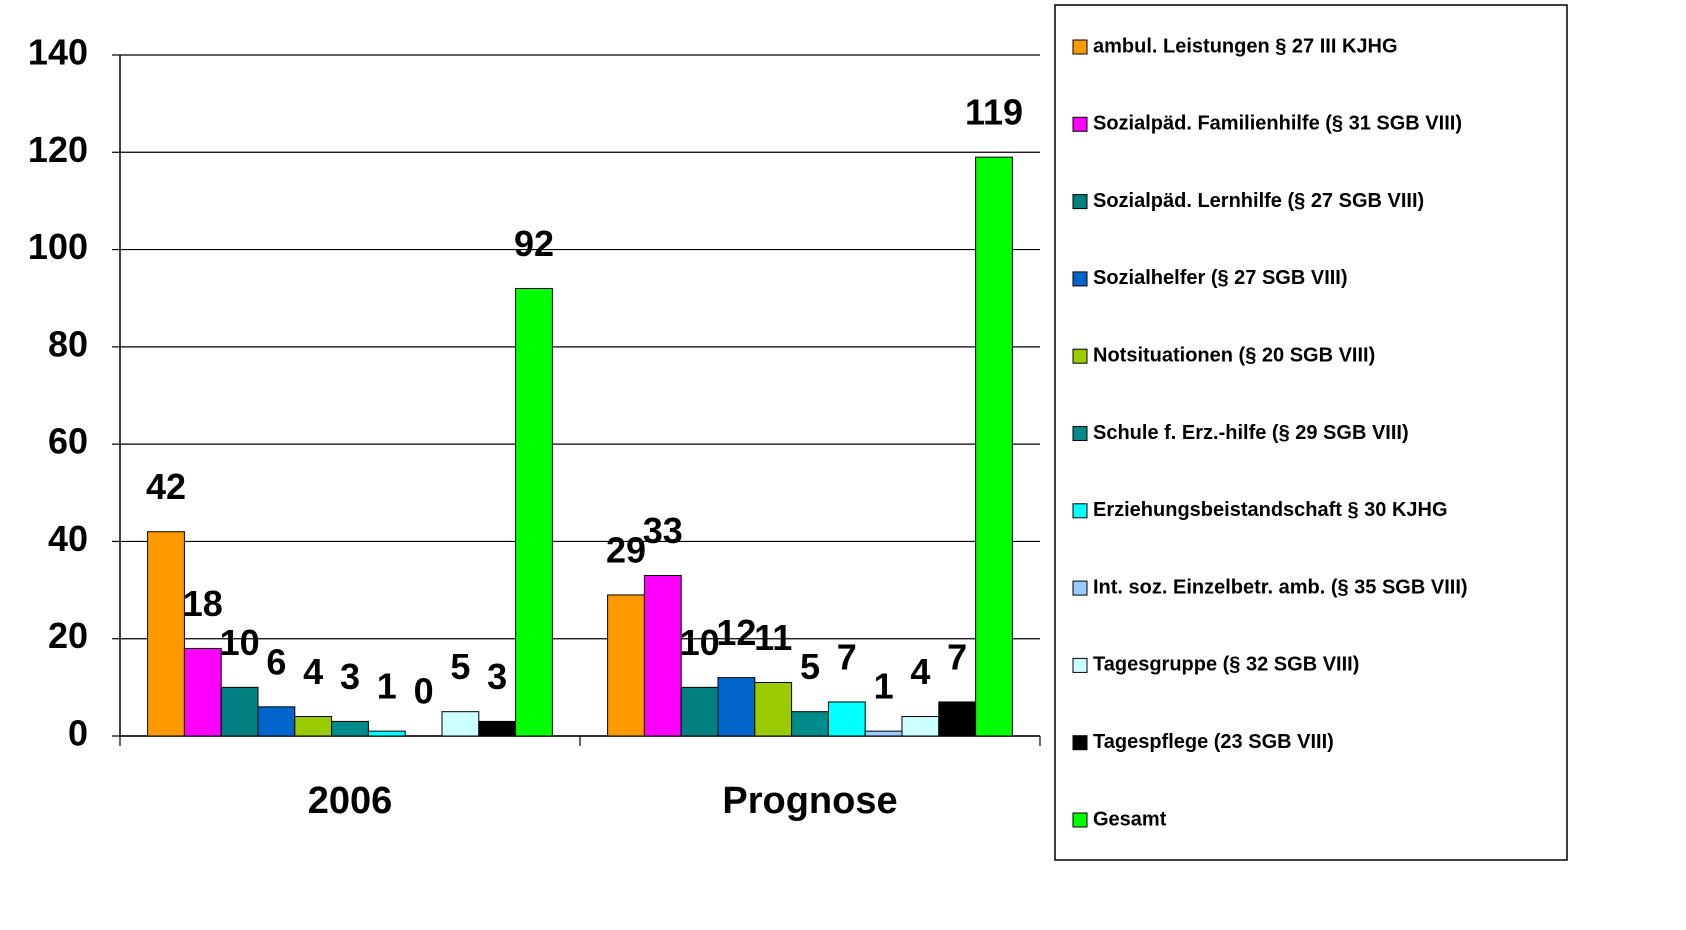 The image size is (1686, 930). I want to click on legend-label: Sozialhelfer (§ 27 SGB VIII), so click(1220, 278).